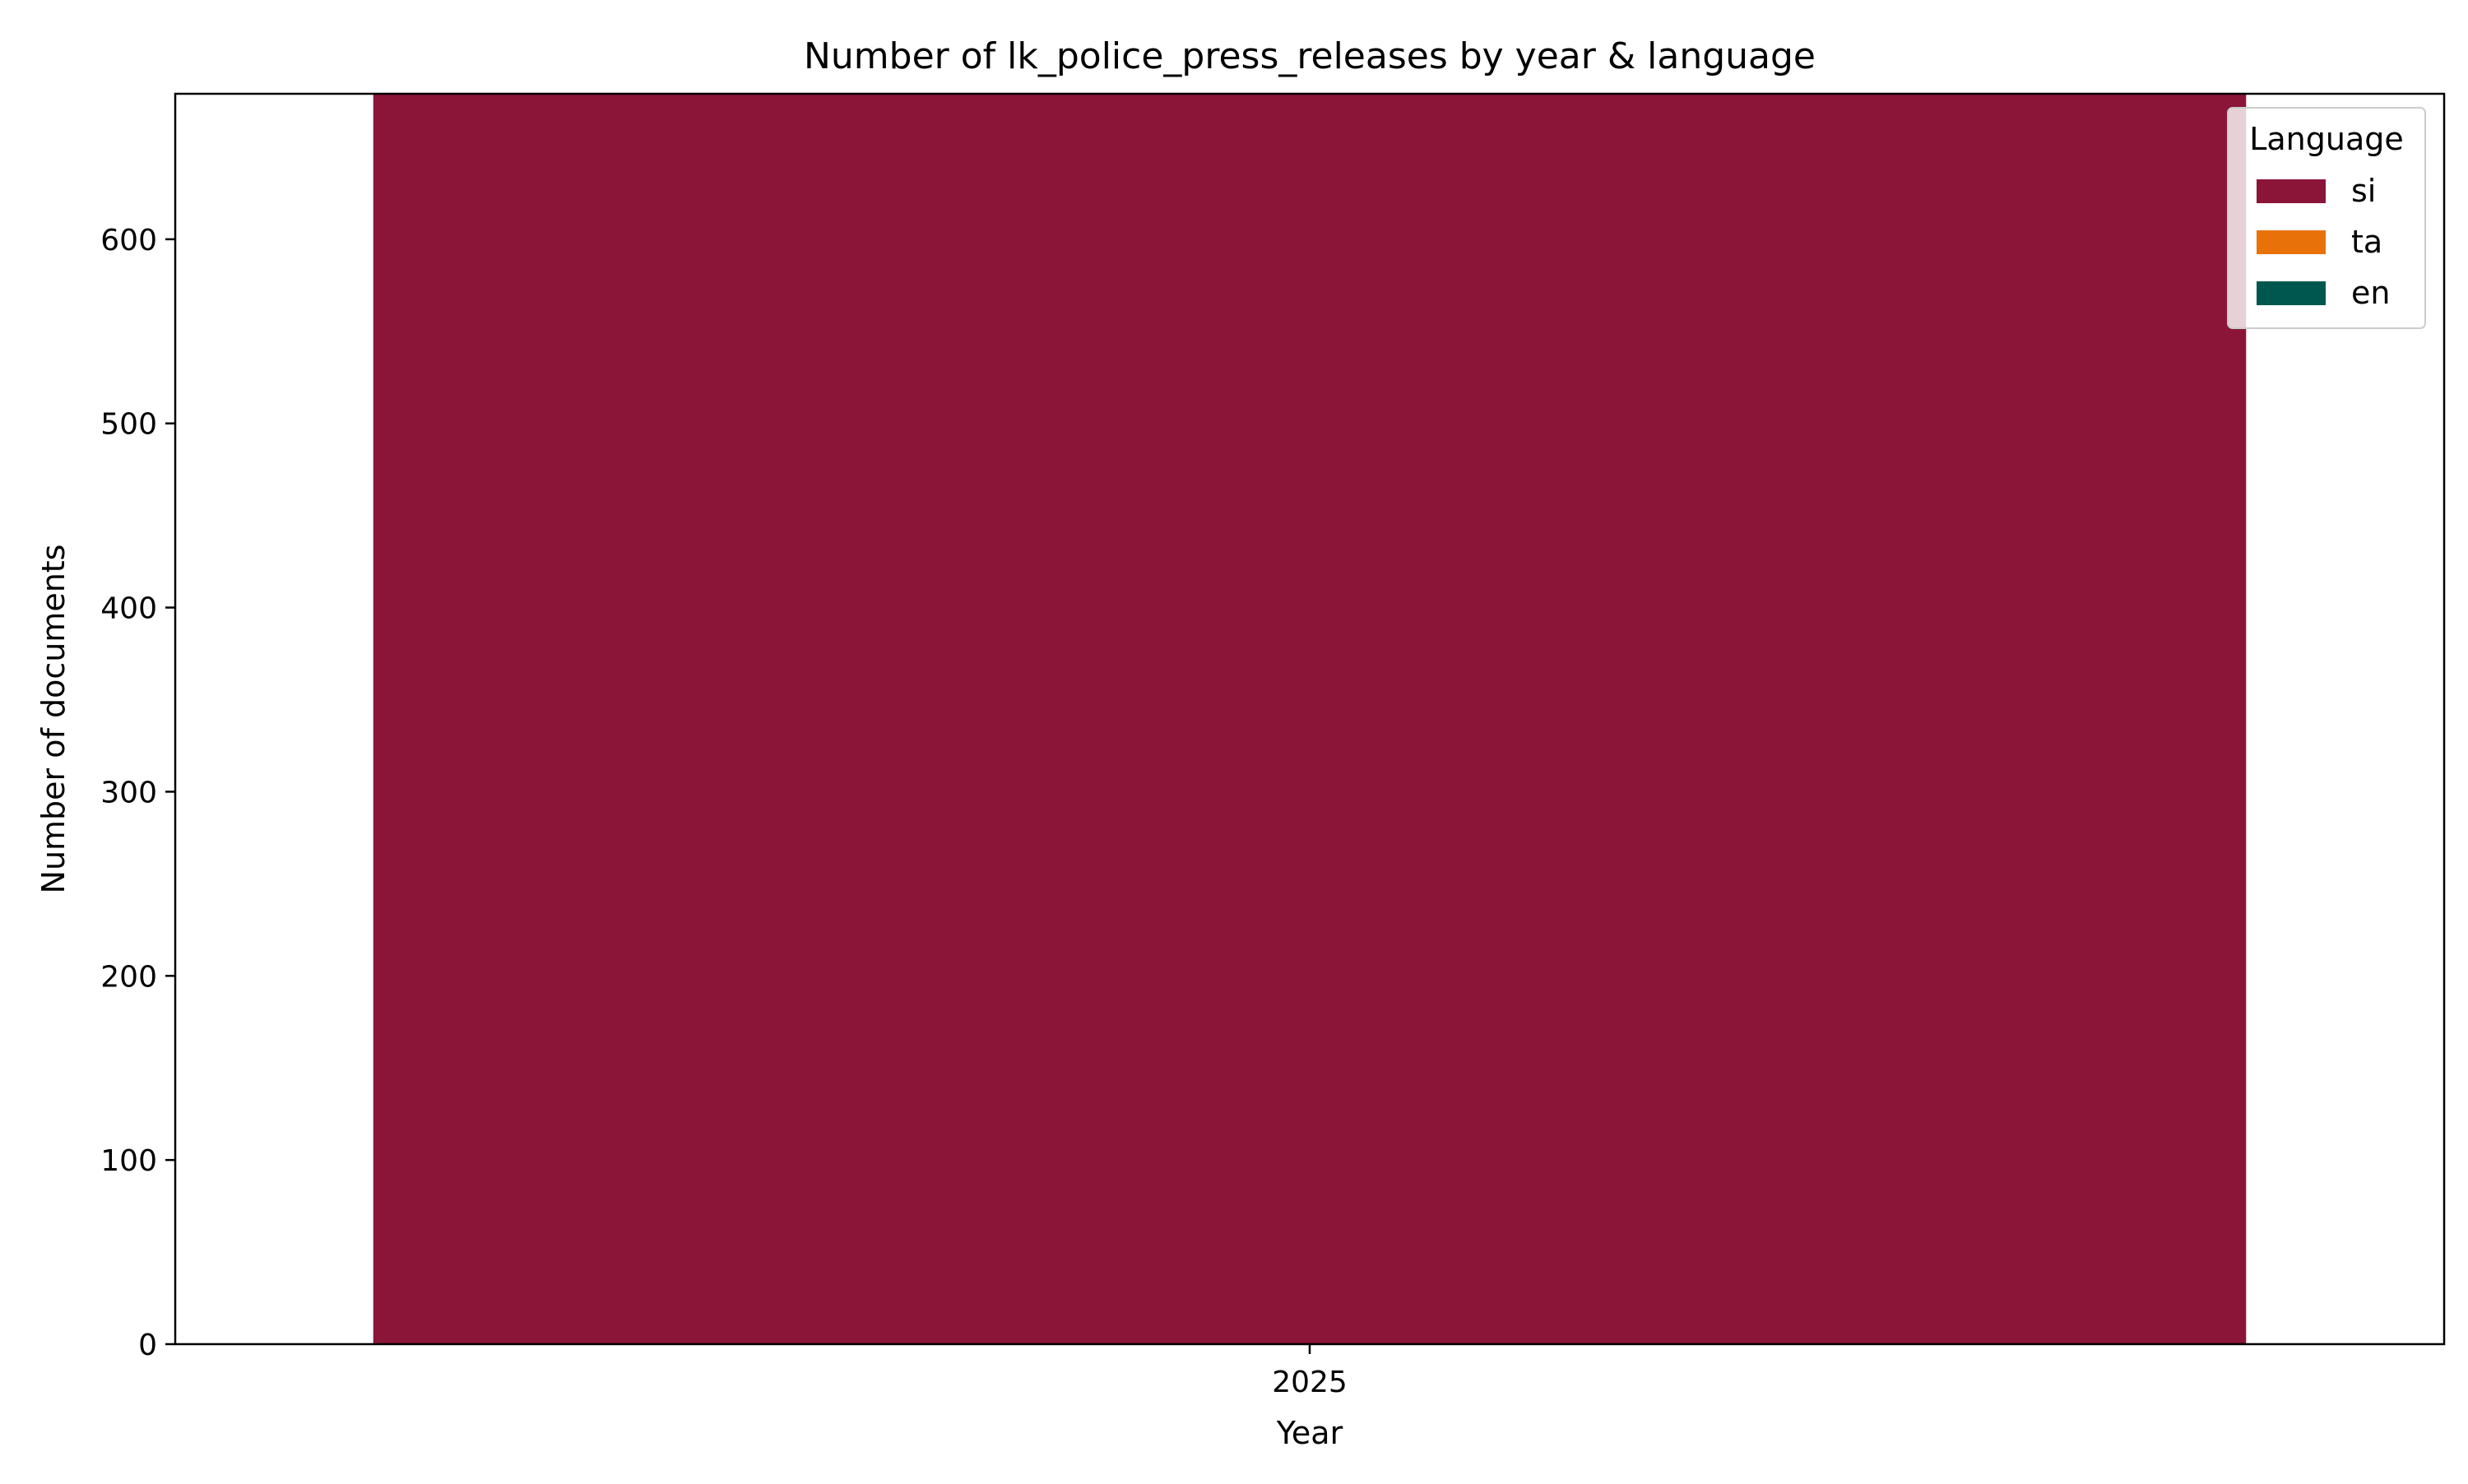  What do you see at coordinates (147, 1345) in the screenshot?
I see `y-tick-label-0: 0` at bounding box center [147, 1345].